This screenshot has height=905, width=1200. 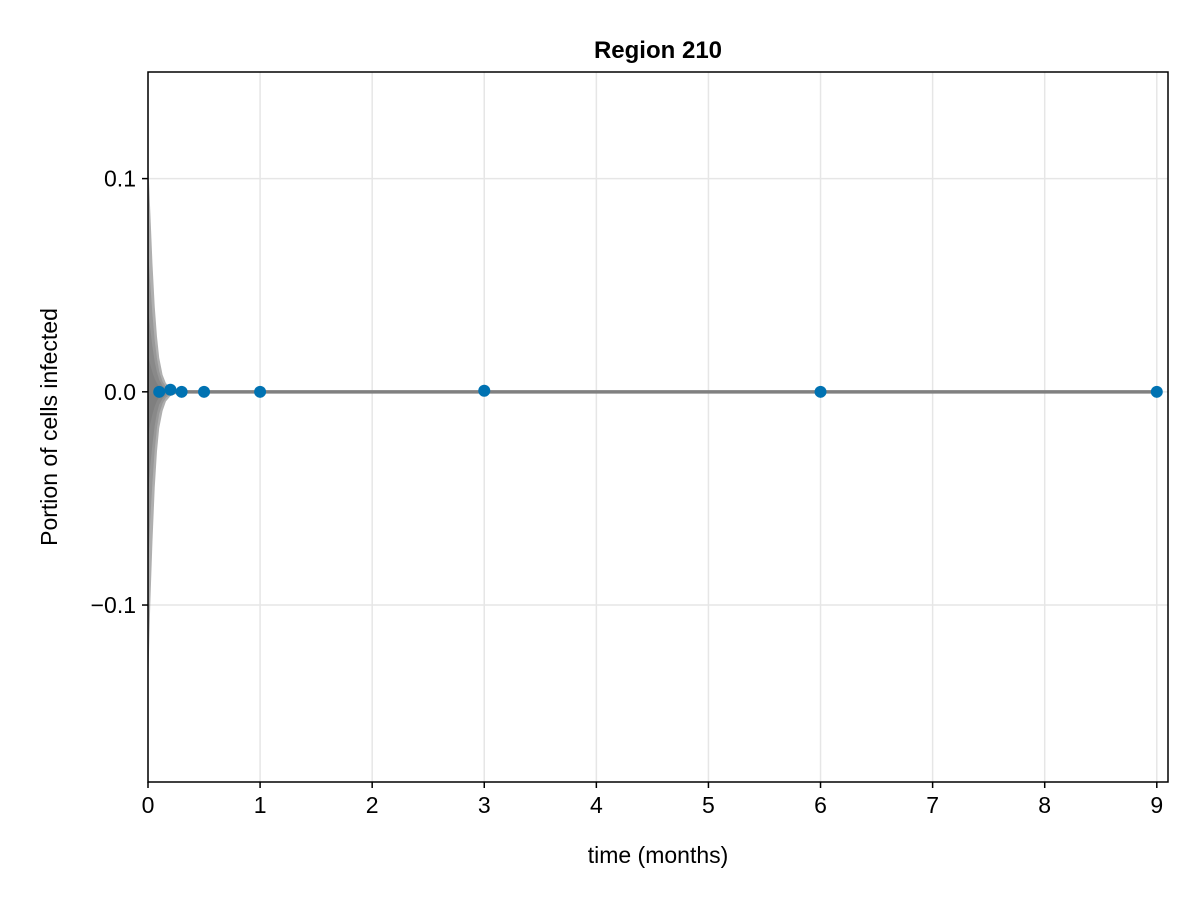 I want to click on y-axis-ticks: 0.1 0.0 −0.1, so click(x=119, y=392).